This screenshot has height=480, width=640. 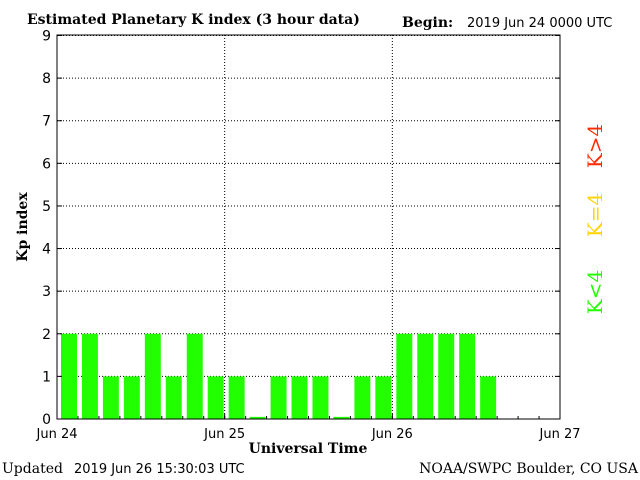 What do you see at coordinates (32, 469) in the screenshot?
I see `updated-label: Updated` at bounding box center [32, 469].